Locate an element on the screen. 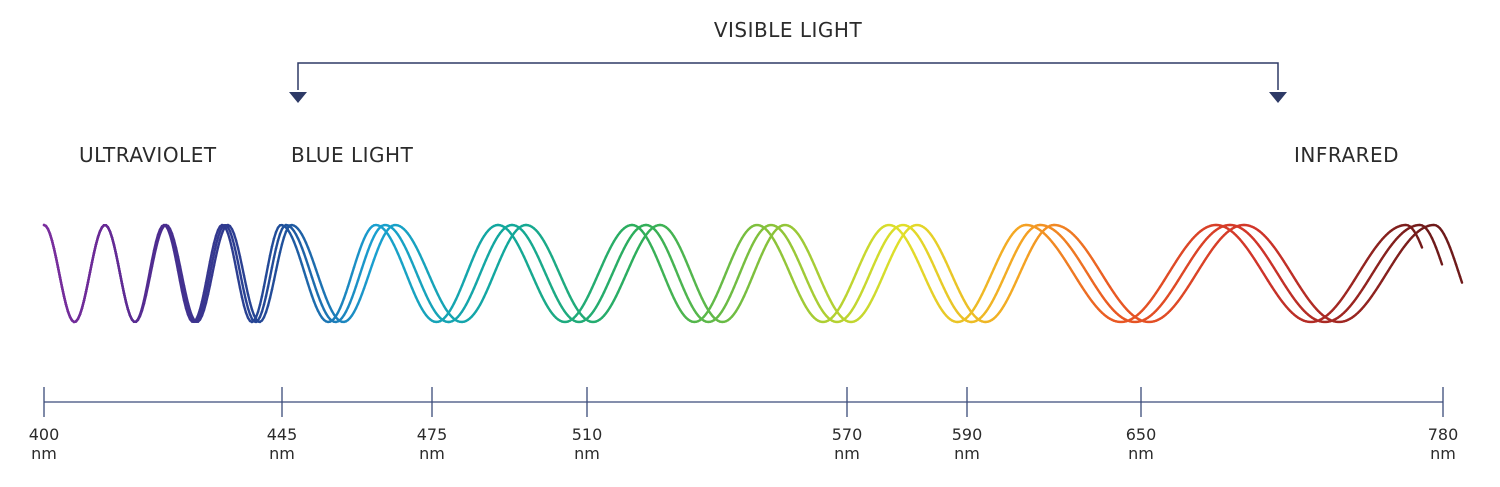  tick-label: 475 is located at coordinates (432, 434).